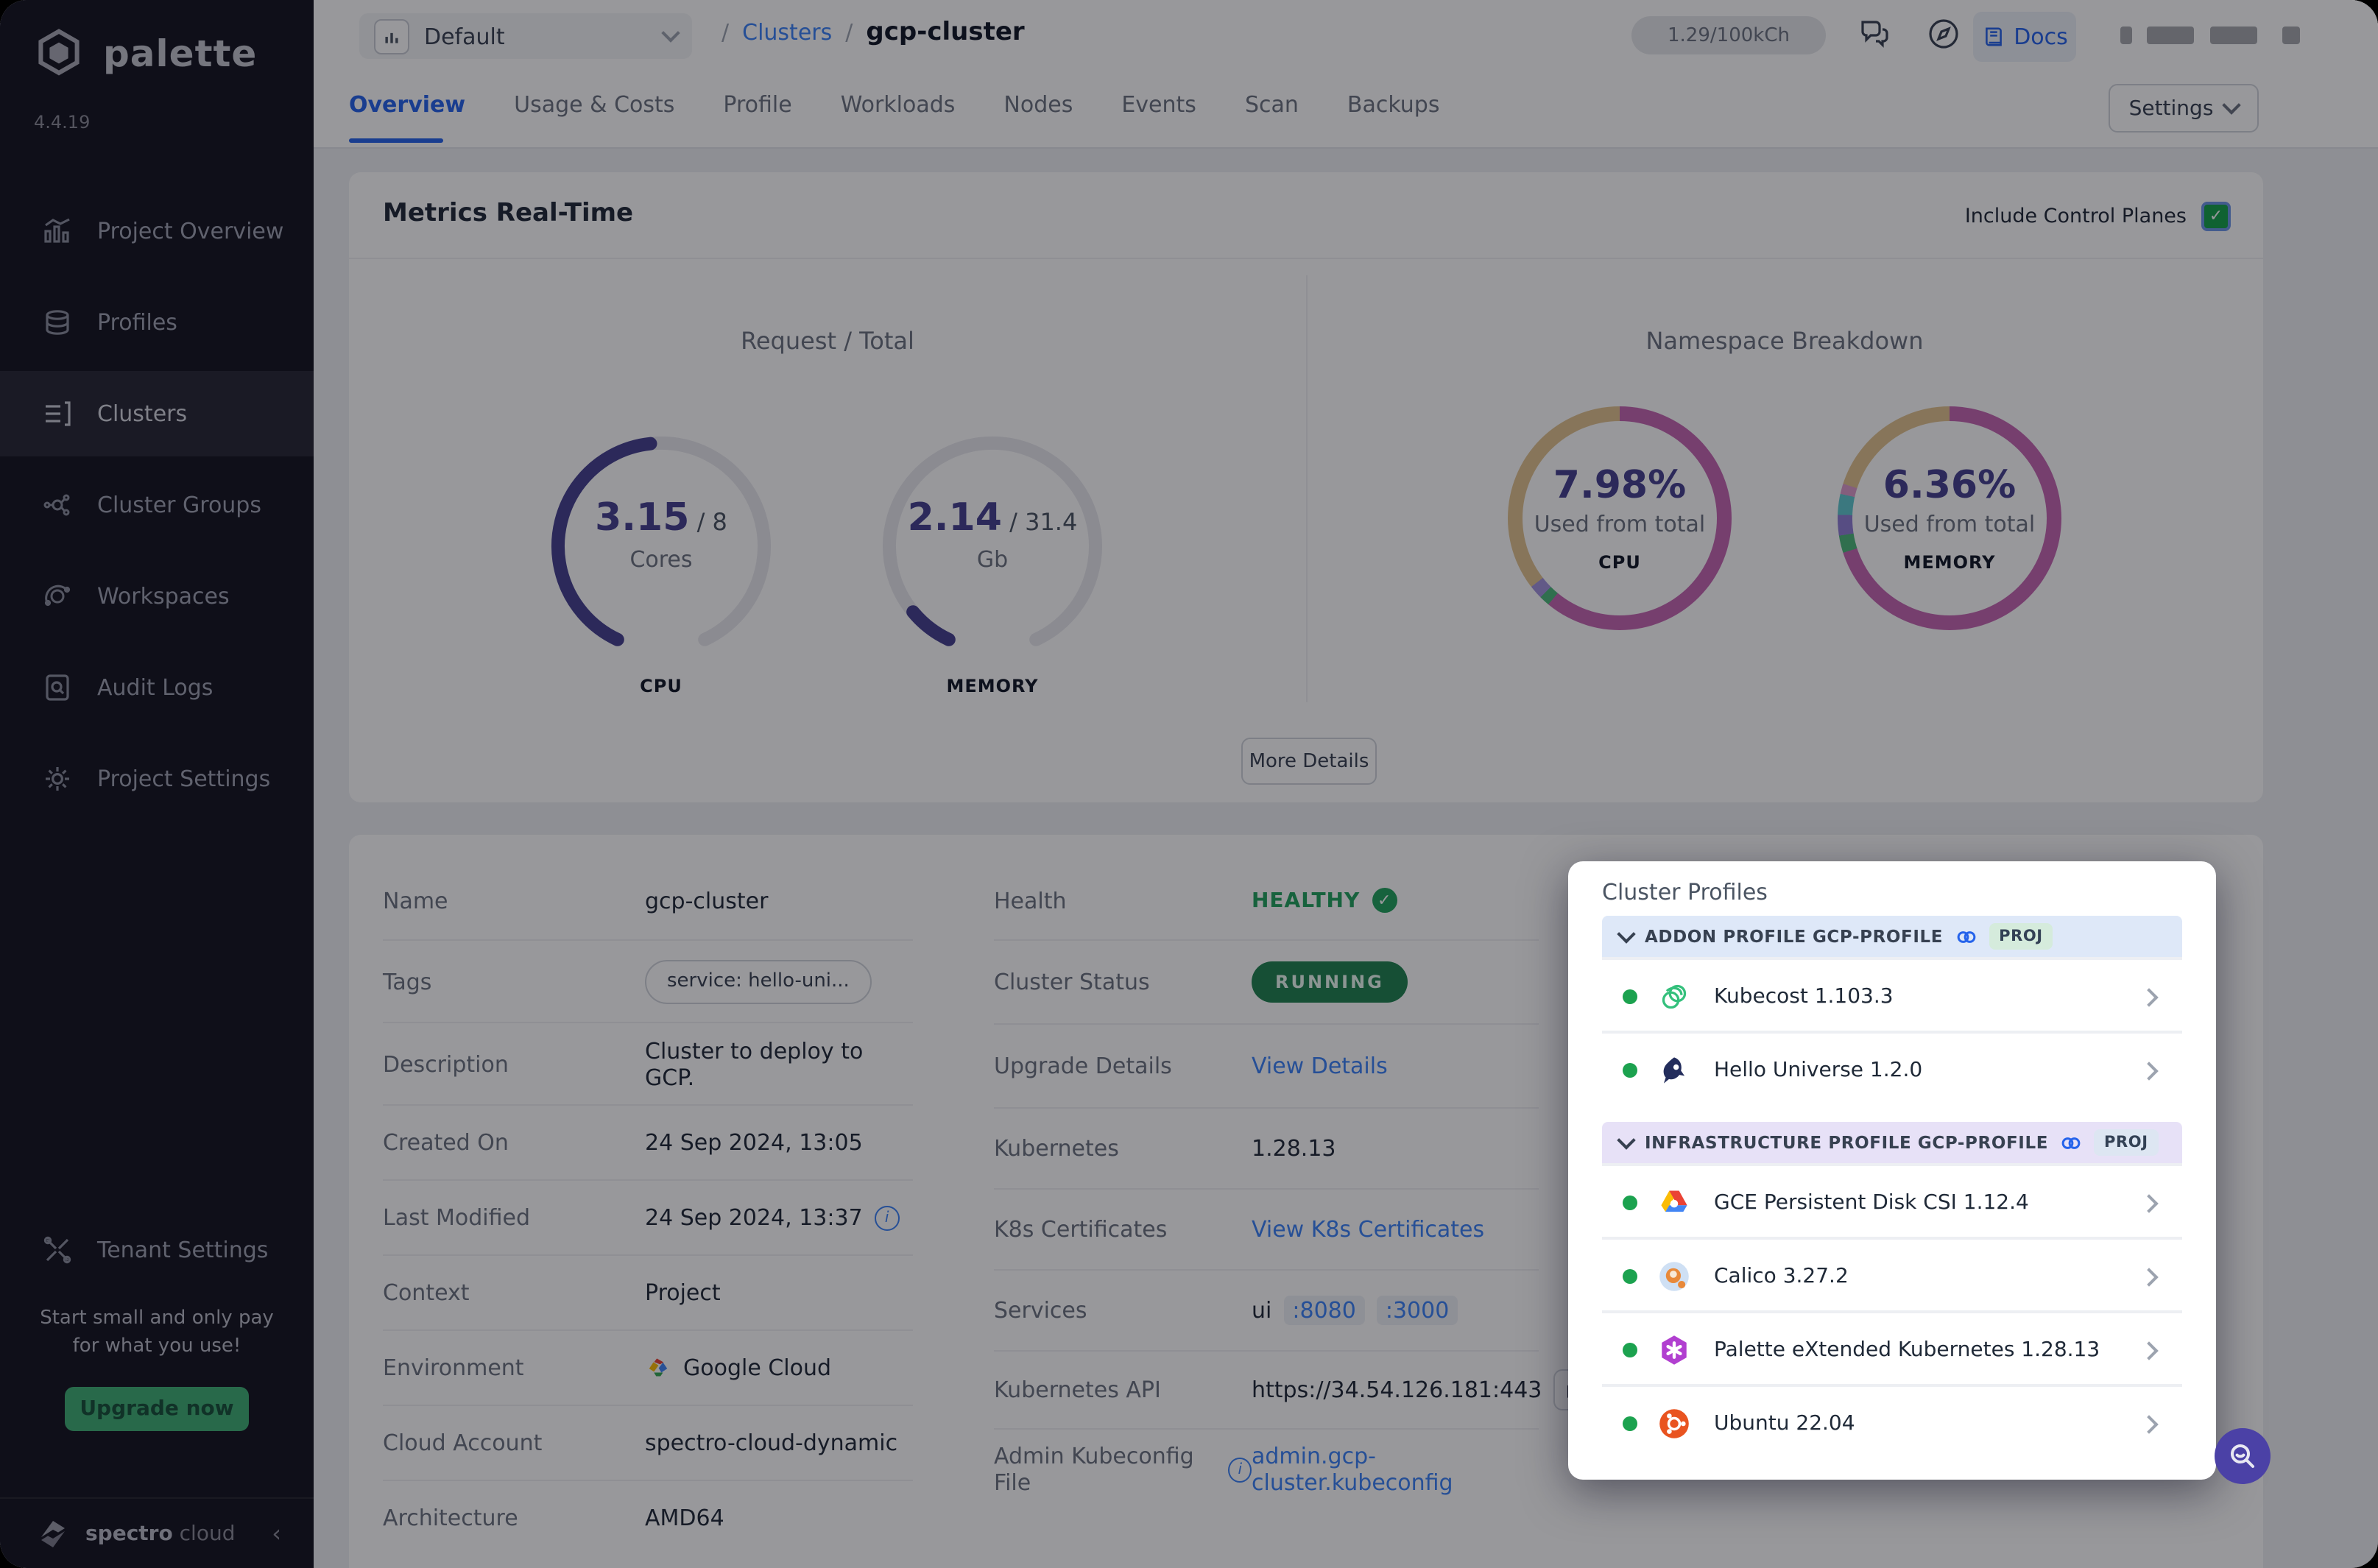 This screenshot has height=1568, width=2378. I want to click on detail-row: Cluster Status RUNNING, so click(1266, 983).